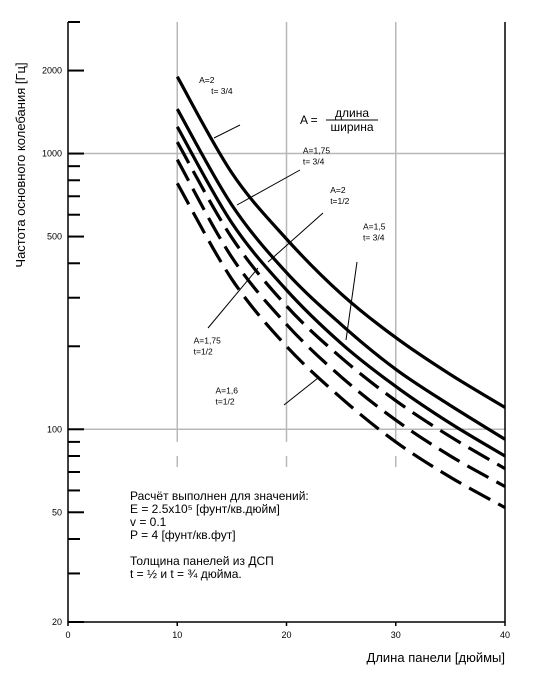 Image resolution: width=550 pixels, height=695 pixels. Describe the element at coordinates (374, 227) in the screenshot. I see `curve-annotation-line: A=1,5` at that location.